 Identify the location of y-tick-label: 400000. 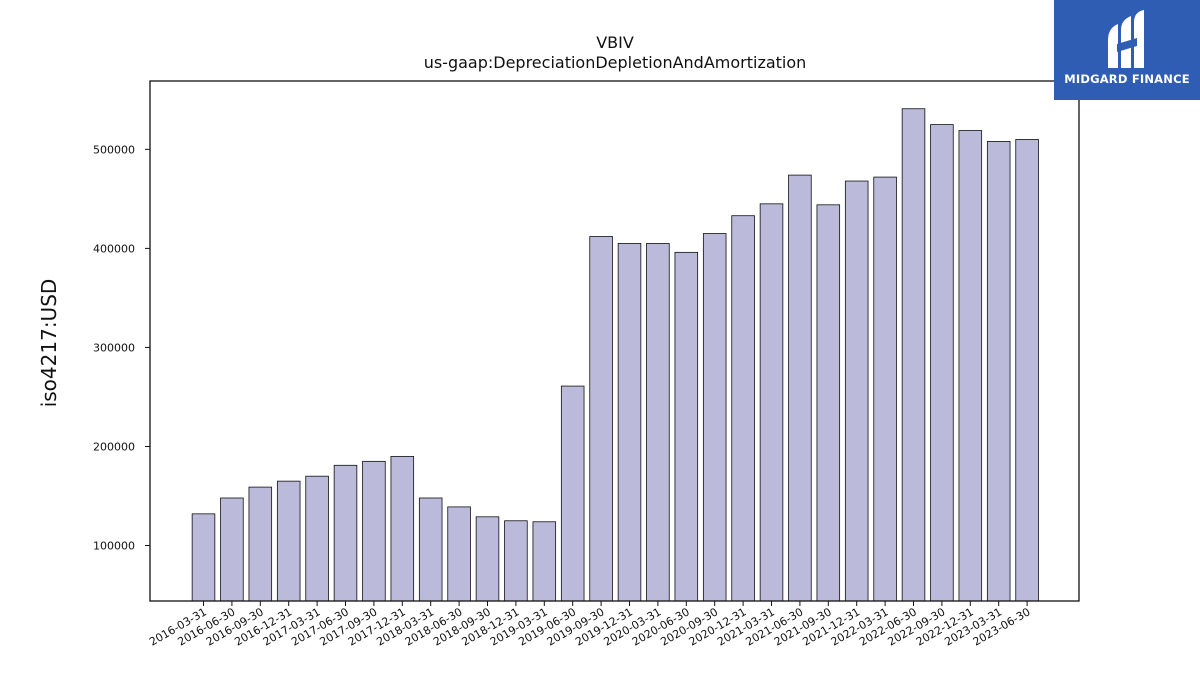
(114, 248).